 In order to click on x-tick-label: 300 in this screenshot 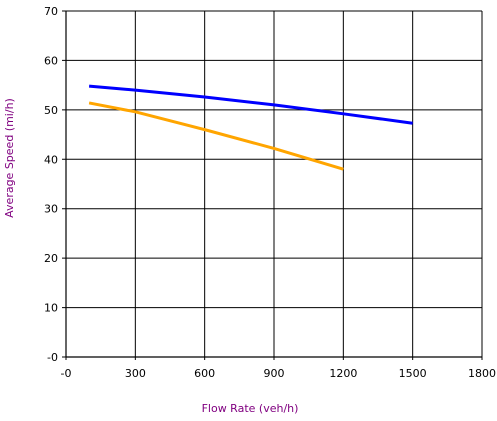, I will do `click(135, 373)`.